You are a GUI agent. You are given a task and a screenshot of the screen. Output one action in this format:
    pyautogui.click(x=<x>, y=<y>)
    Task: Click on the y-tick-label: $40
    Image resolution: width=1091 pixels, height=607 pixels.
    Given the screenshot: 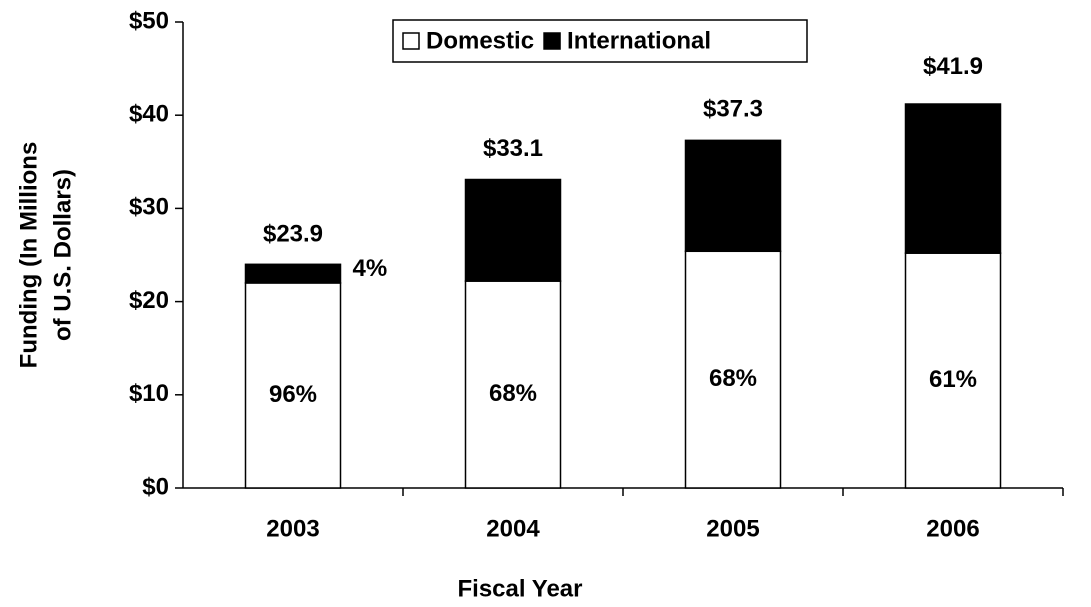 What is the action you would take?
    pyautogui.click(x=149, y=114)
    